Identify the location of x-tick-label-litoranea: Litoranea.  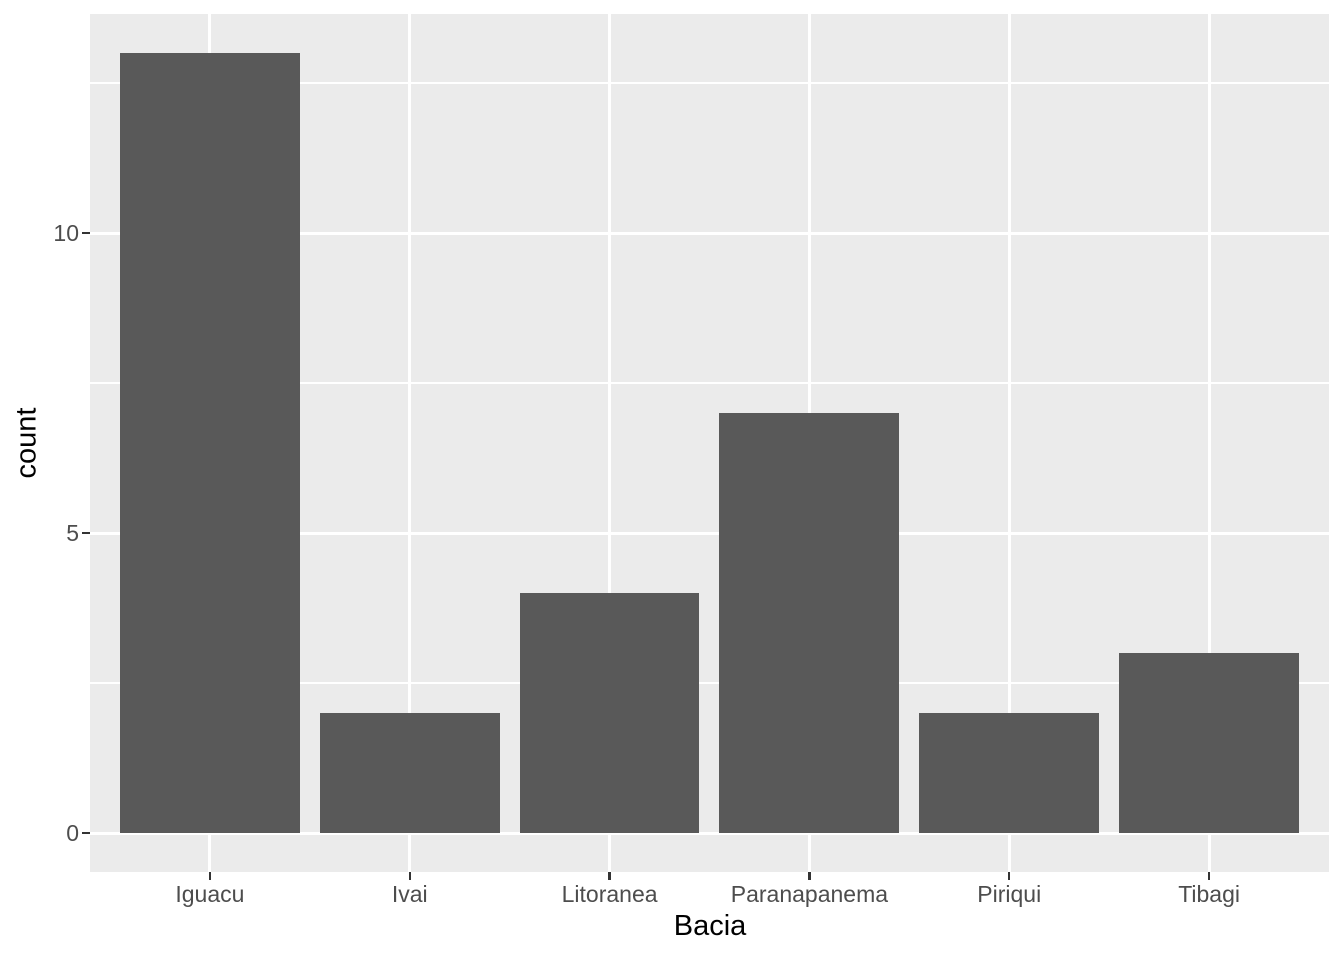
(609, 894).